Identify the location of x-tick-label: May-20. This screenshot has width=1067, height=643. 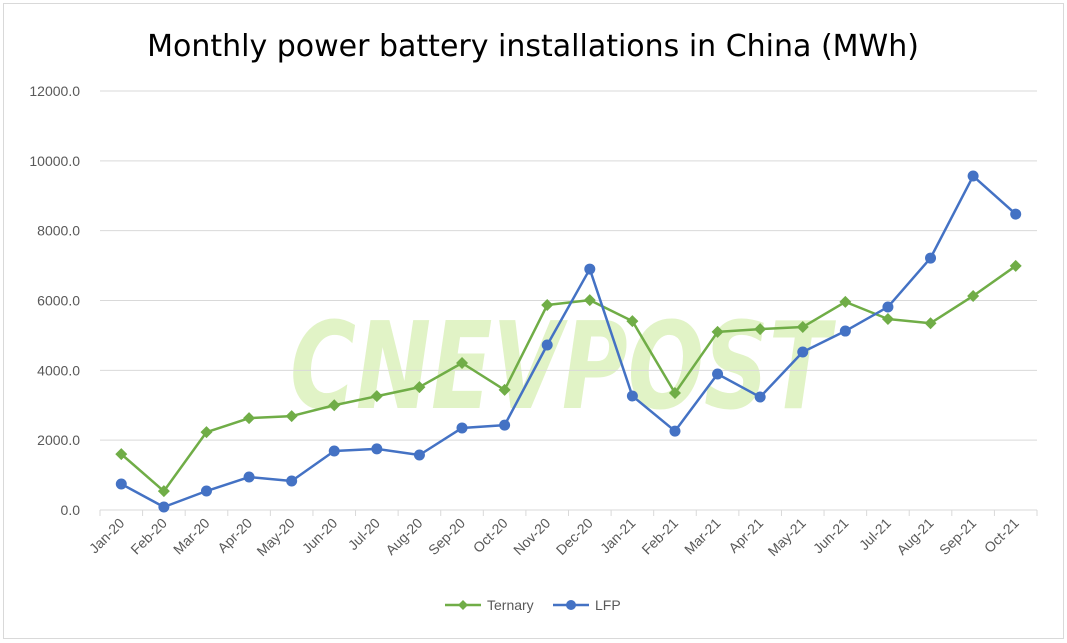
(275, 537).